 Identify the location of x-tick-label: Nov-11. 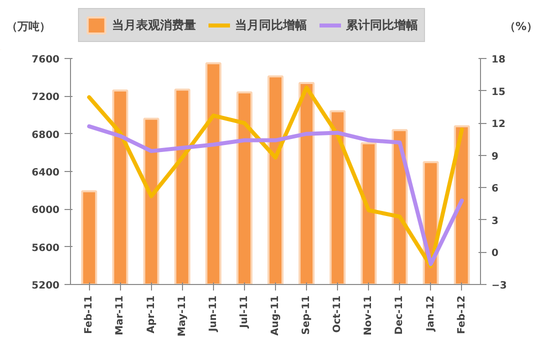
(368, 315).